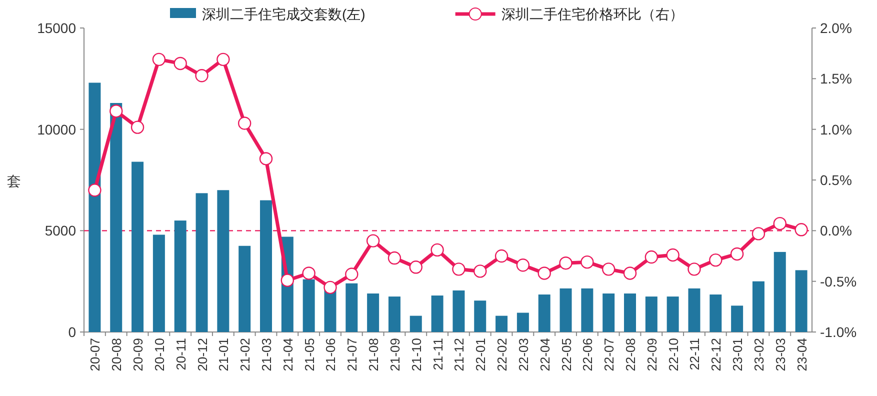  What do you see at coordinates (438, 354) in the screenshot?
I see `x-tick-label: 21-11` at bounding box center [438, 354].